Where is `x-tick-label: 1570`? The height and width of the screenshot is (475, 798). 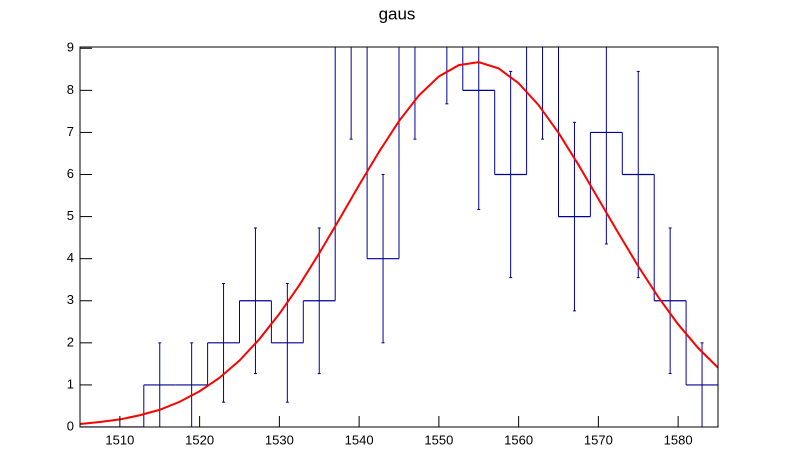
x-tick-label: 1570 is located at coordinates (598, 439).